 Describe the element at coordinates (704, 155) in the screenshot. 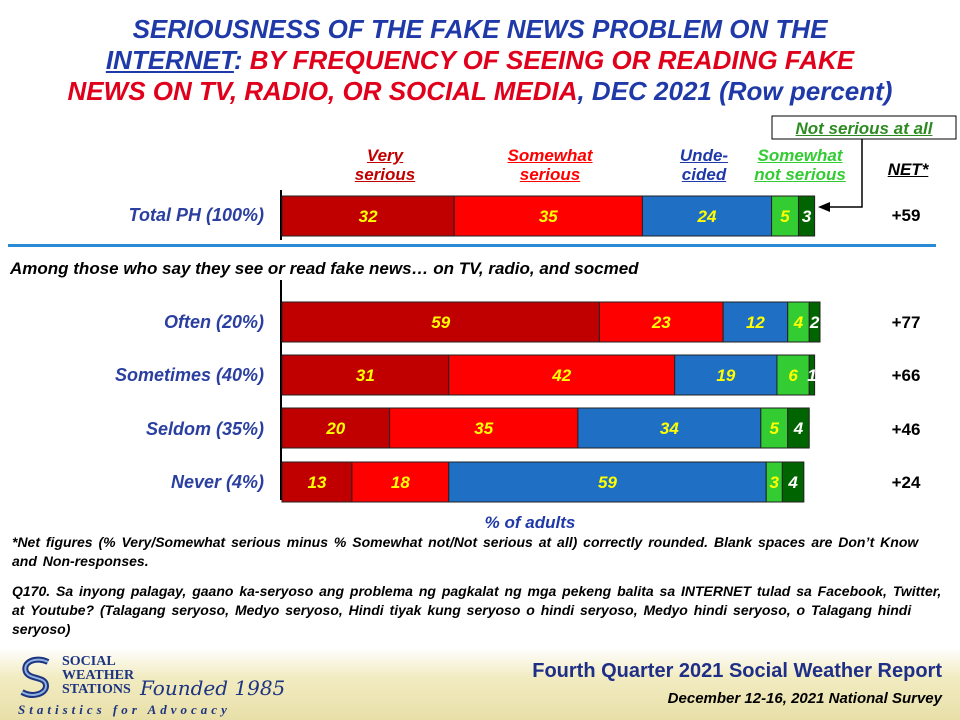

I see `header-undecided-line1: Unde-` at that location.